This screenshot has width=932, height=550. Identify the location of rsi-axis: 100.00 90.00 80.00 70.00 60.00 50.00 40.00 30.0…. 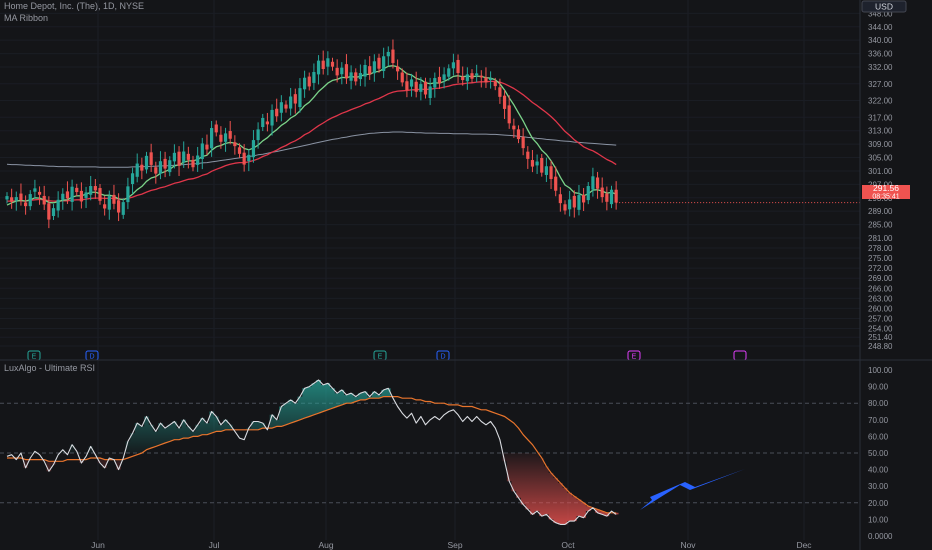
(880, 453).